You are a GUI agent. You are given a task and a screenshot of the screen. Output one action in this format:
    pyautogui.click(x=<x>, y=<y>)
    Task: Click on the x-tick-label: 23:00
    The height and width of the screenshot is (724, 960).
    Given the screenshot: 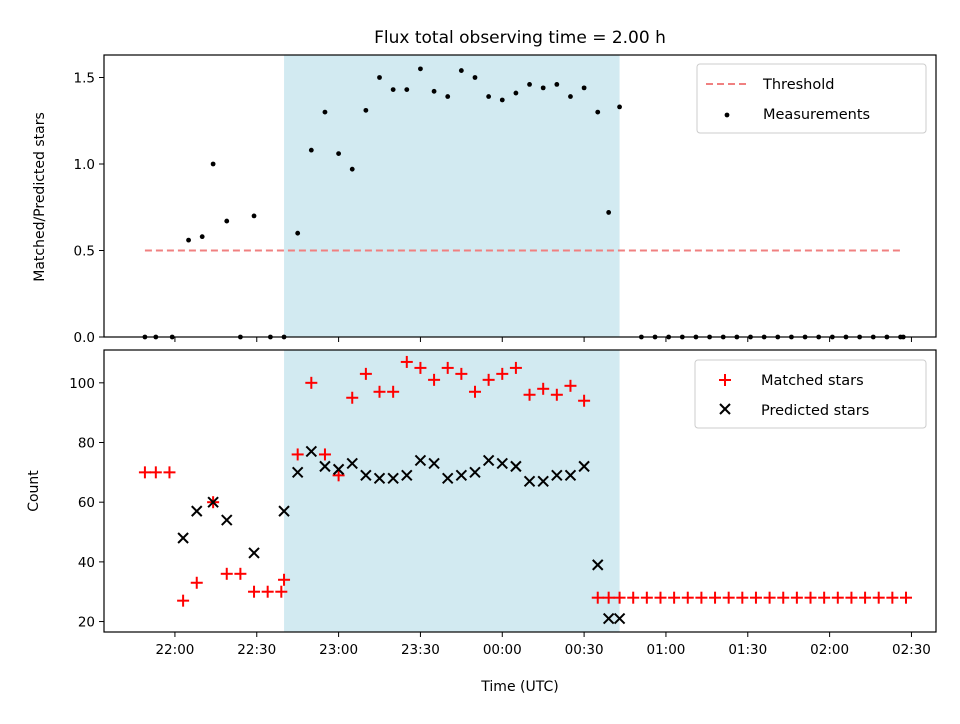 What is the action you would take?
    pyautogui.click(x=338, y=650)
    